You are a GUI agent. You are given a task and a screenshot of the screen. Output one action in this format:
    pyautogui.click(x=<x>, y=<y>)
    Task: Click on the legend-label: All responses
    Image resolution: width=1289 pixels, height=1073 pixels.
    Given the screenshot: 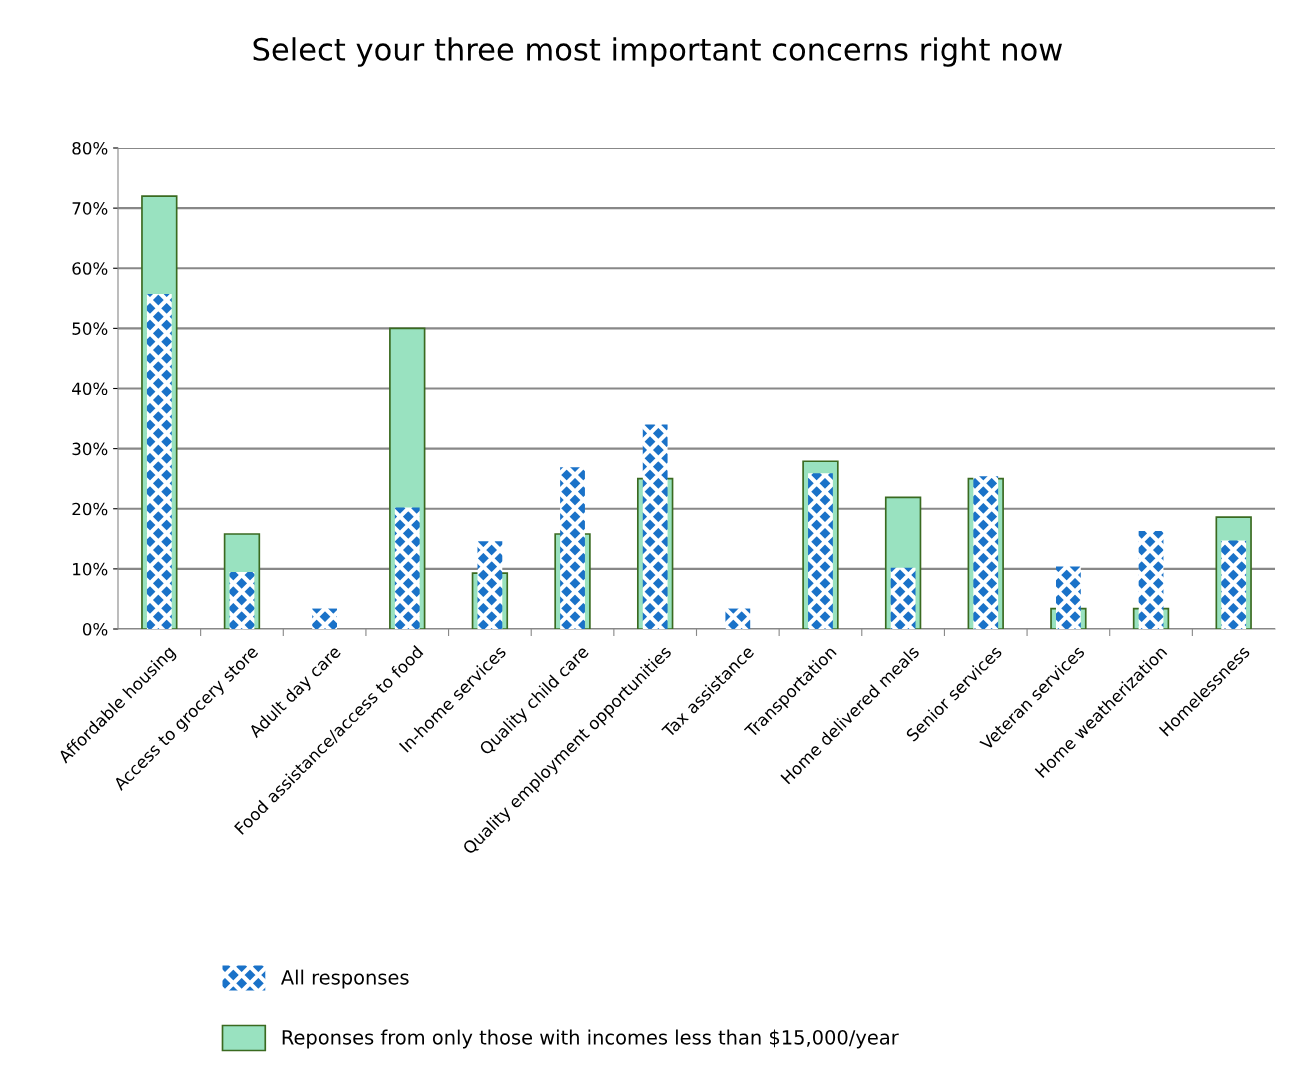 What is the action you would take?
    pyautogui.click(x=344, y=979)
    